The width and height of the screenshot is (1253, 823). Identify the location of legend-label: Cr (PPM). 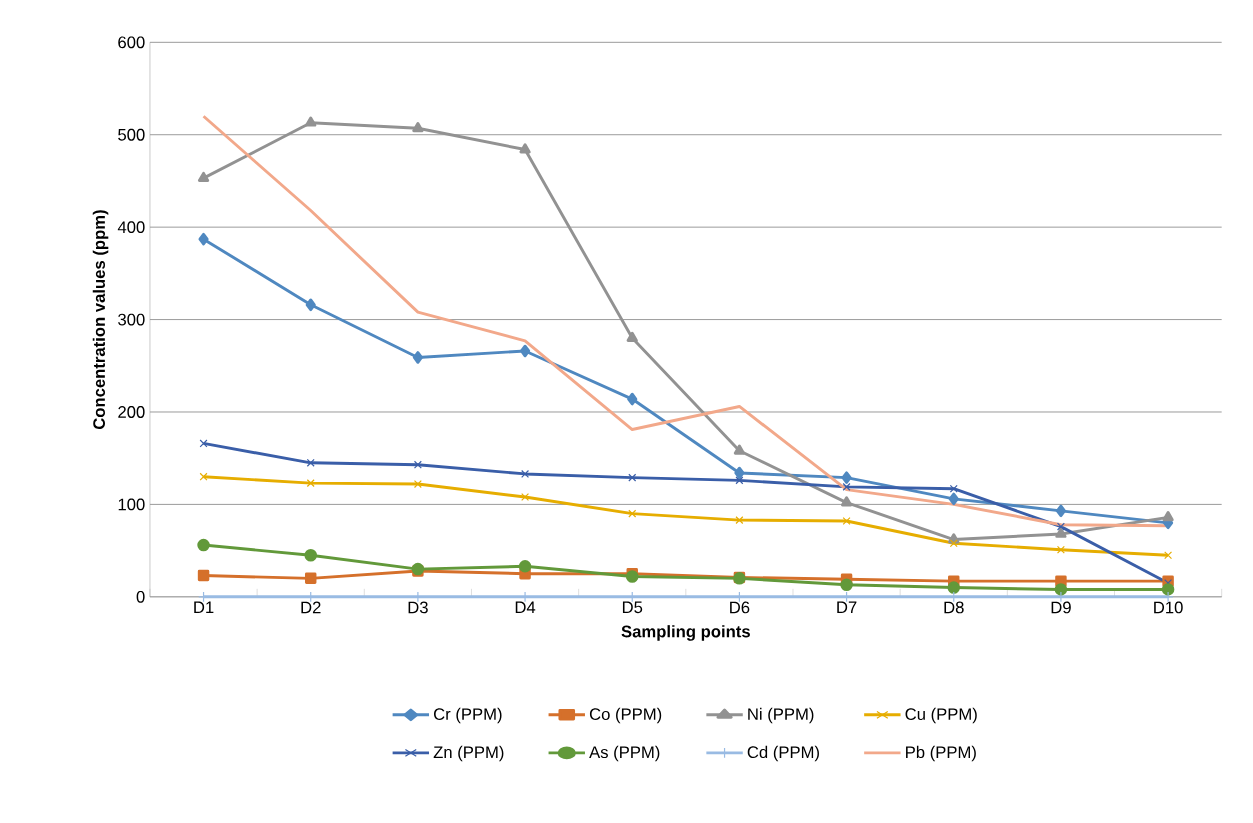
(468, 715).